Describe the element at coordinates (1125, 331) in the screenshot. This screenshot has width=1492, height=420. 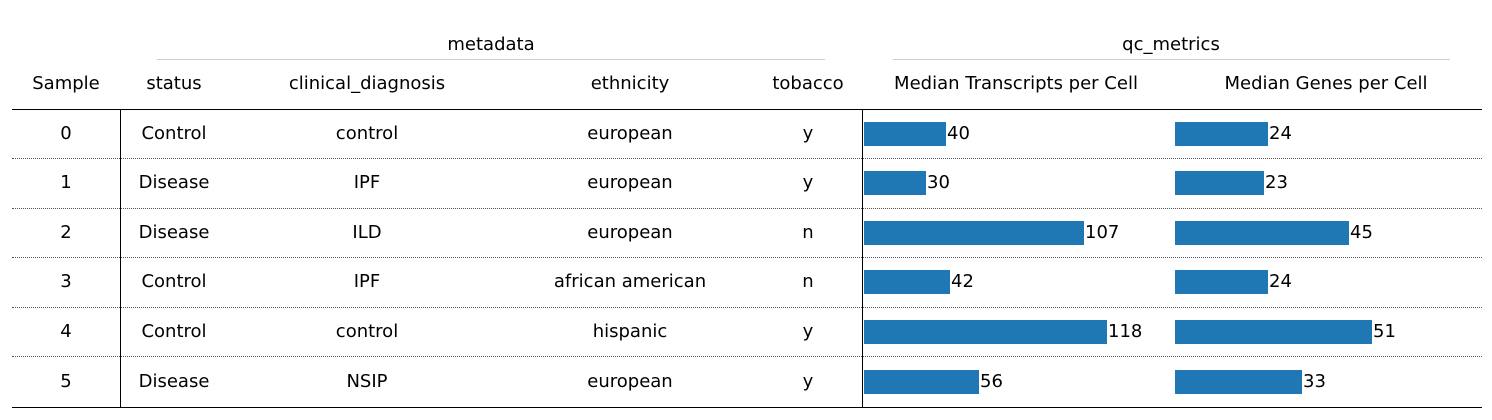
I see `median-transcripts-label: 118` at that location.